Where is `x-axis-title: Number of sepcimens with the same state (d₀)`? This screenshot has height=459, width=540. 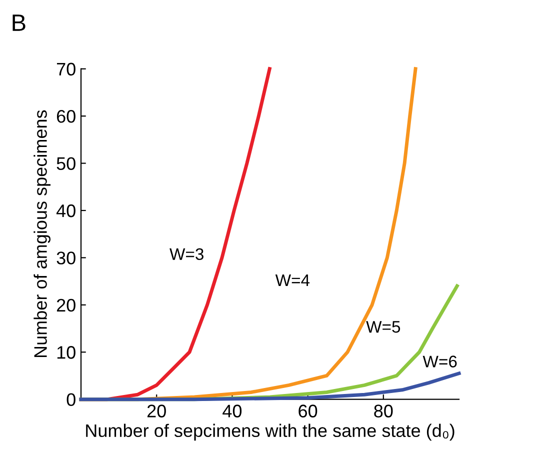 x-axis-title: Number of sepcimens with the same state (d₀) is located at coordinates (270, 432).